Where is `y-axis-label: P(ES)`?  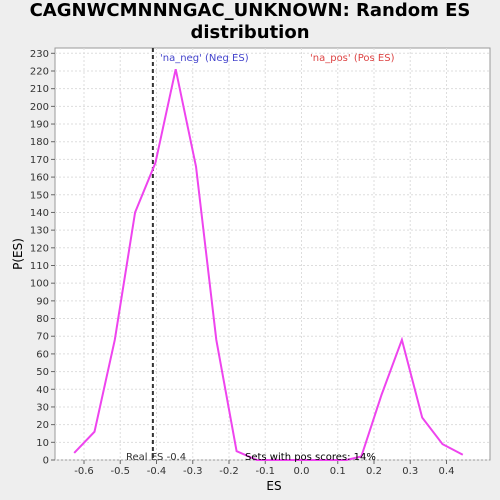
y-axis-label: P(ES) is located at coordinates (18, 254).